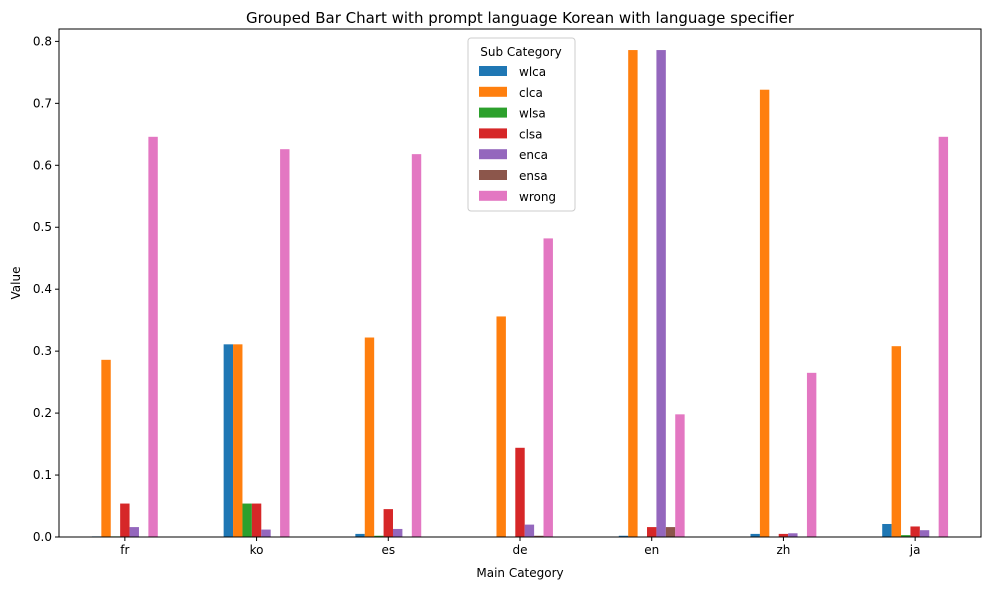  Describe the element at coordinates (379, 536) in the screenshot. I see `bar-wlsa-es` at that location.